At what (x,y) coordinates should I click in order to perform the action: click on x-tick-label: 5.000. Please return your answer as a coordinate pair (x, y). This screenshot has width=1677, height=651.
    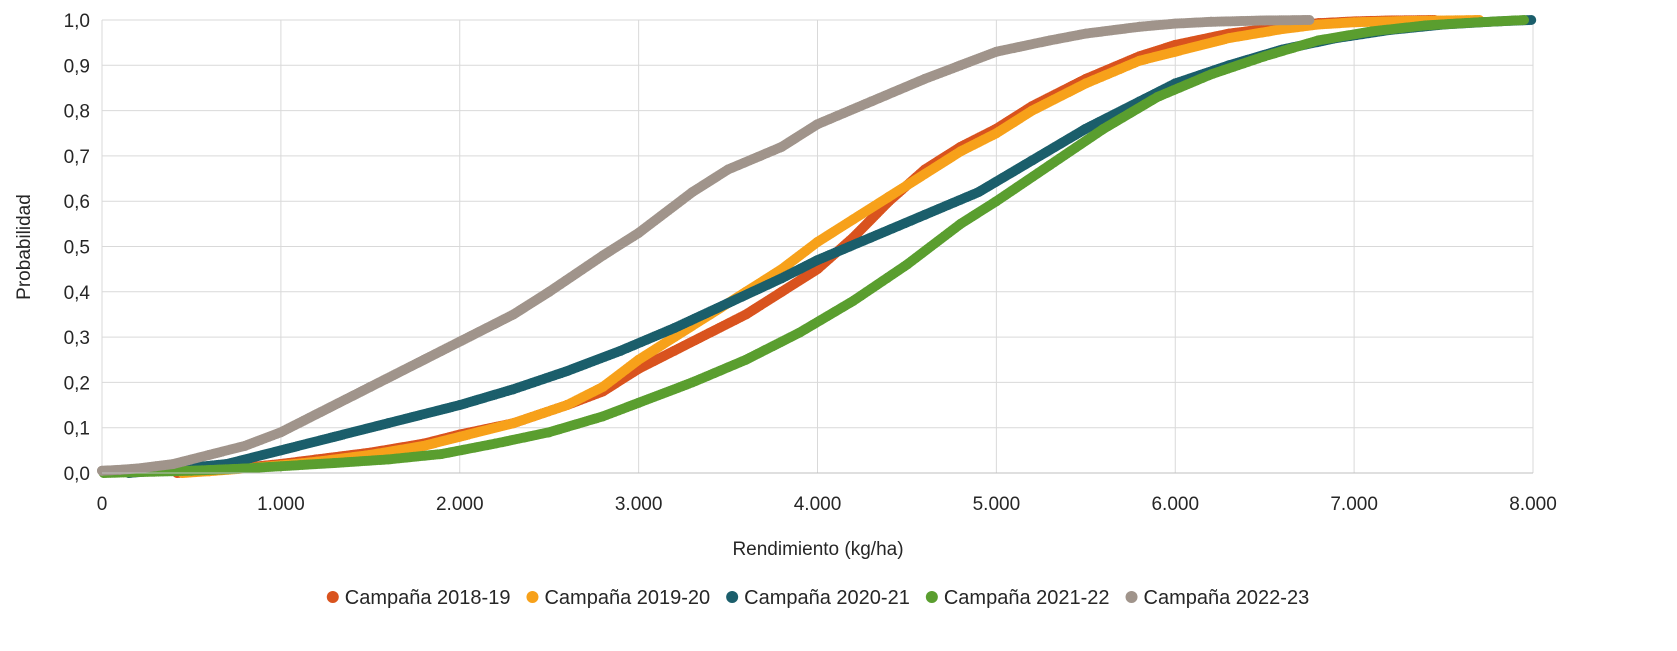
    Looking at the image, I should click on (997, 504).